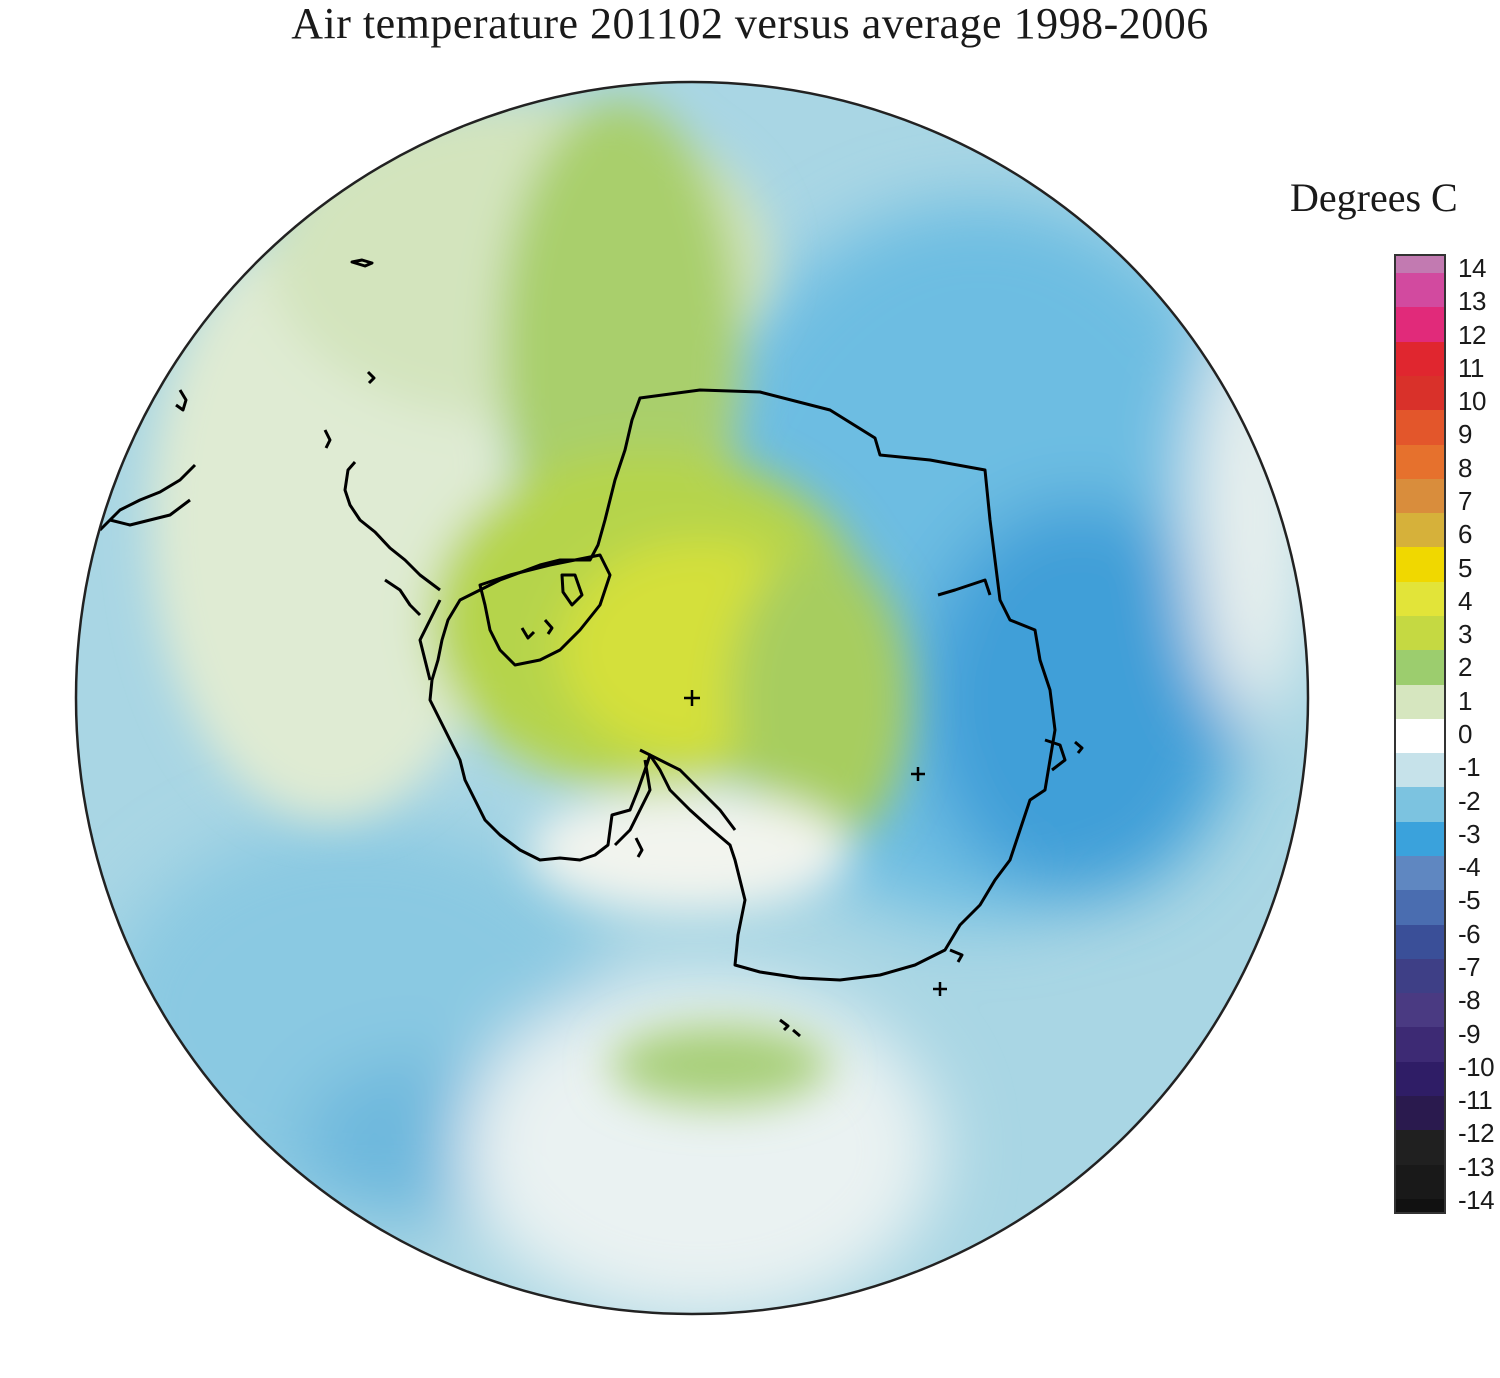  Describe the element at coordinates (1469, 1000) in the screenshot. I see `scale-tick-label: -8` at that location.